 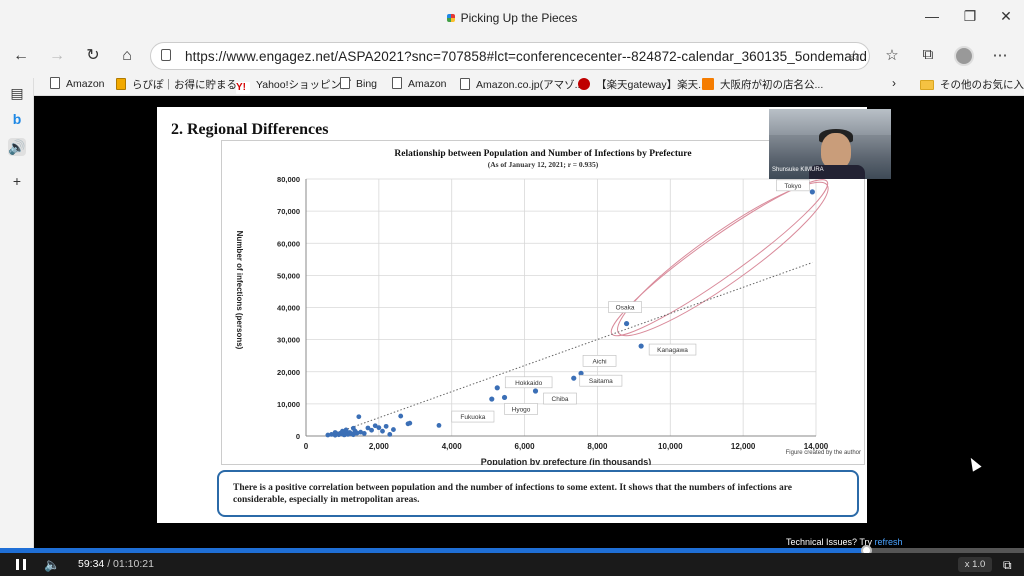 I want to click on more-options-icon: ⋯, so click(x=1000, y=55).